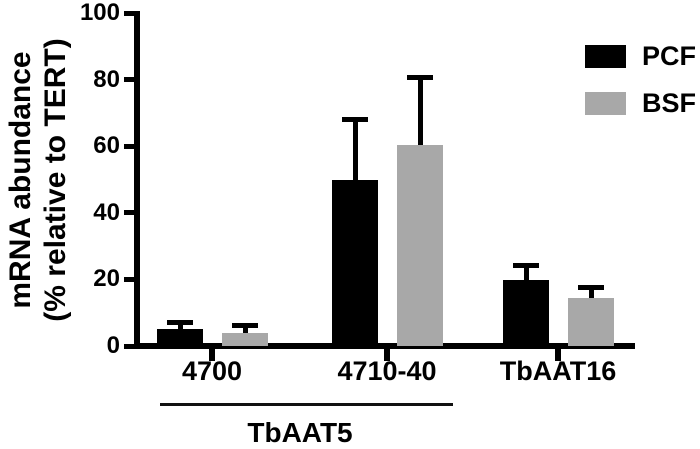 This screenshot has height=449, width=700. I want to click on y-axis-label: mRNA abundance (% relative to TERT), so click(38, 180).